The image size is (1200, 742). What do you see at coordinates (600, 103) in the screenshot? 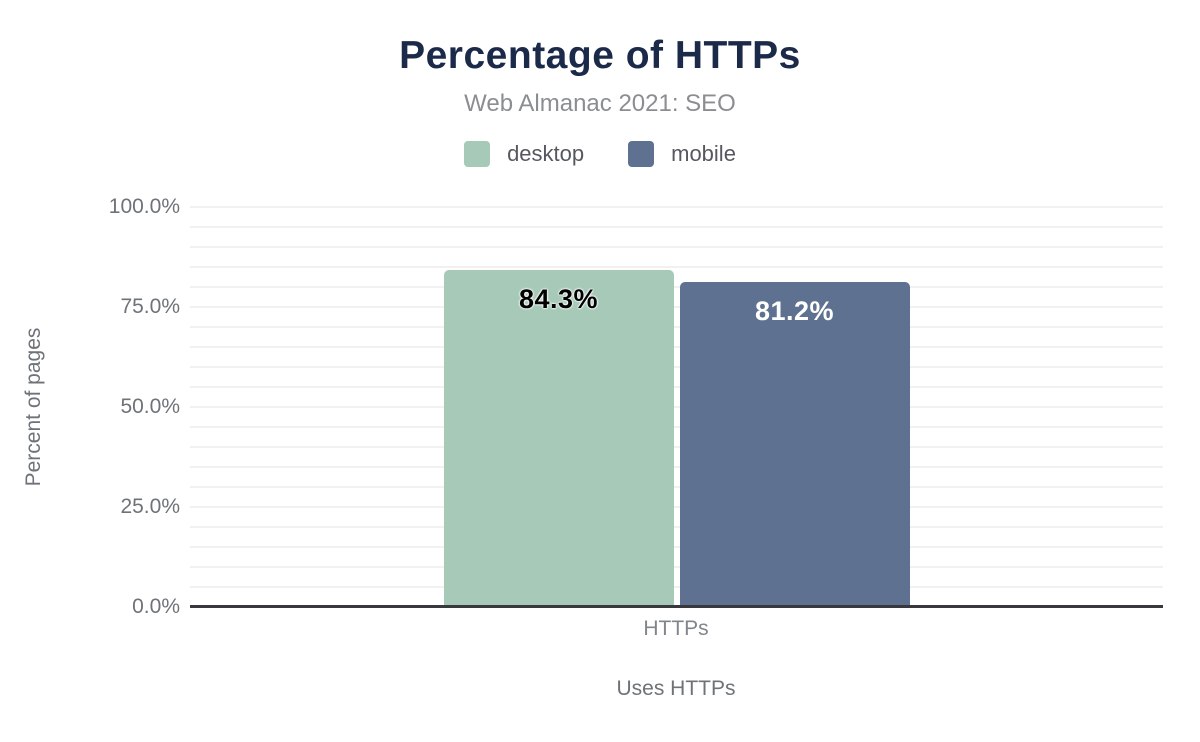
I see `chart-subtitle: Web Almanac 2021: SEO` at bounding box center [600, 103].